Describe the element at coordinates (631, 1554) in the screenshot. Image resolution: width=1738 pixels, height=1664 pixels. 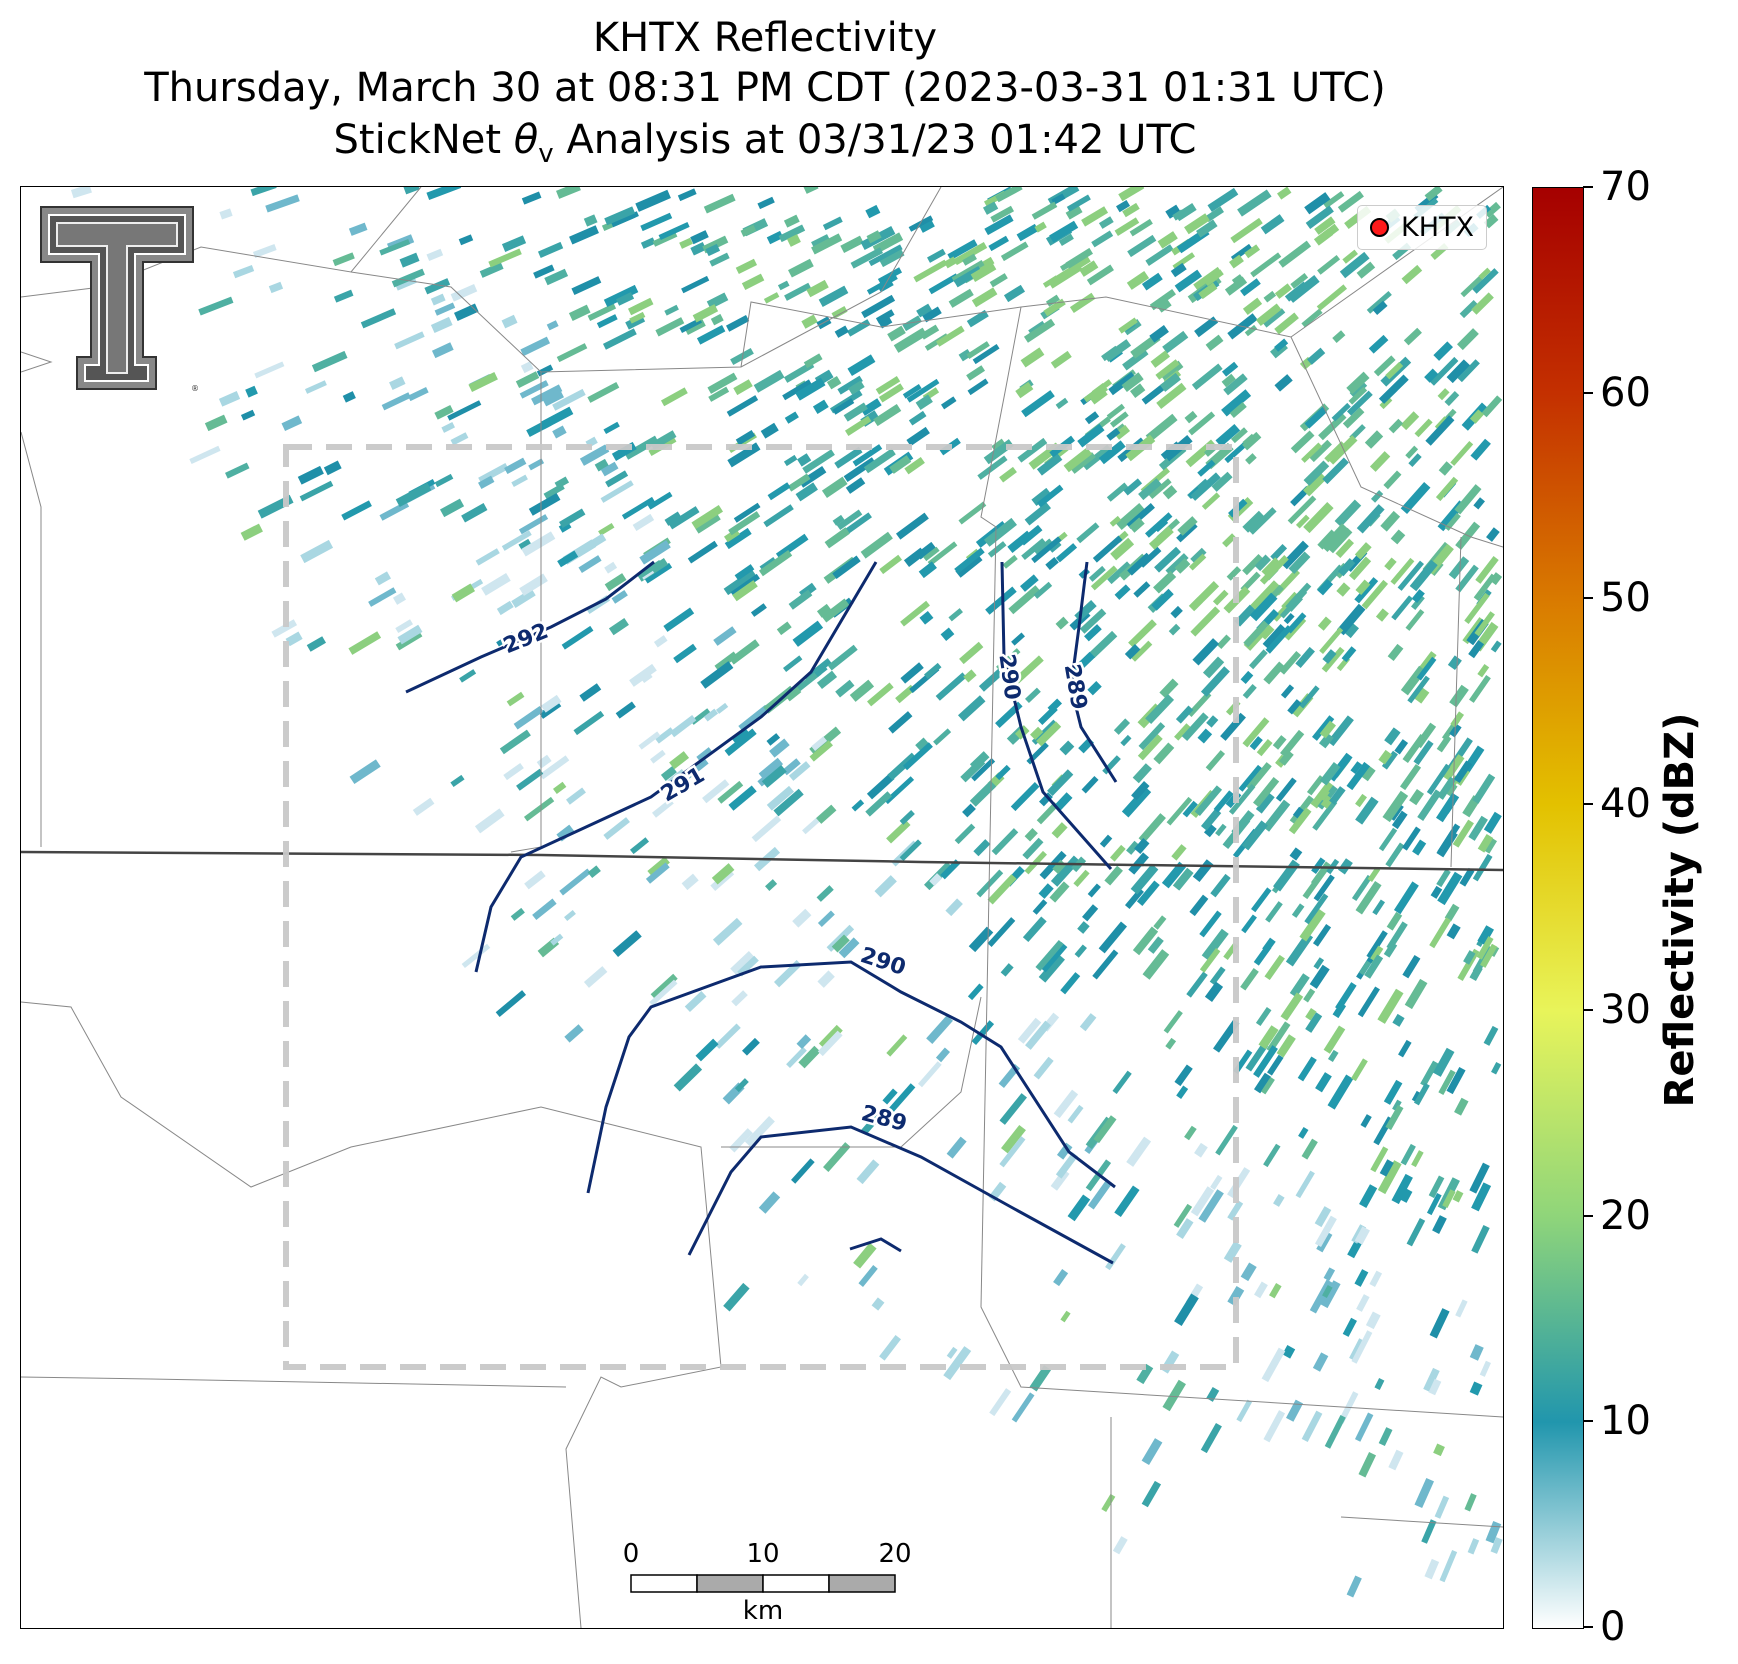
I see `scale-tick-0: 0` at that location.